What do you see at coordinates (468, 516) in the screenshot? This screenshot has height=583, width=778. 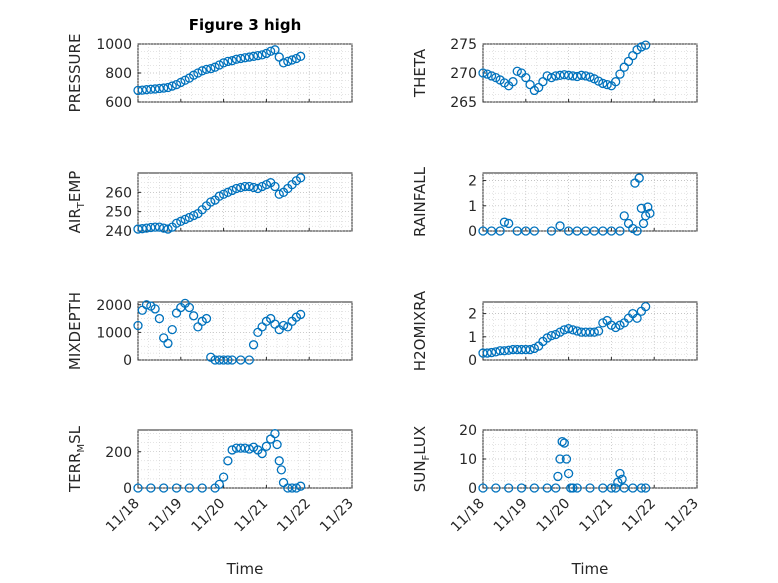 I see `x-tick-label: 11/18` at bounding box center [468, 516].